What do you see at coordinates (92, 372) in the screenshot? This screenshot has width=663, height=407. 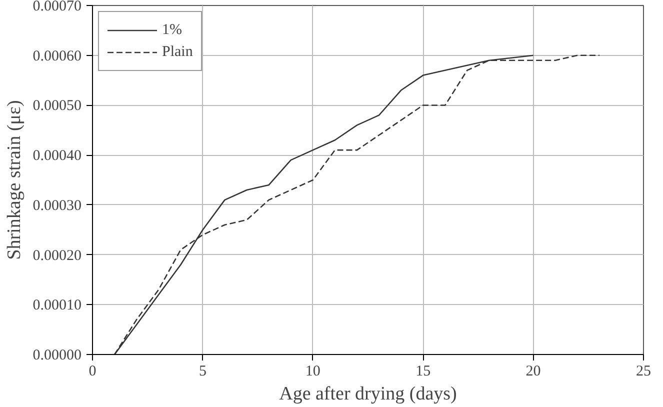 I see `x-tick-label: 0` at bounding box center [92, 372].